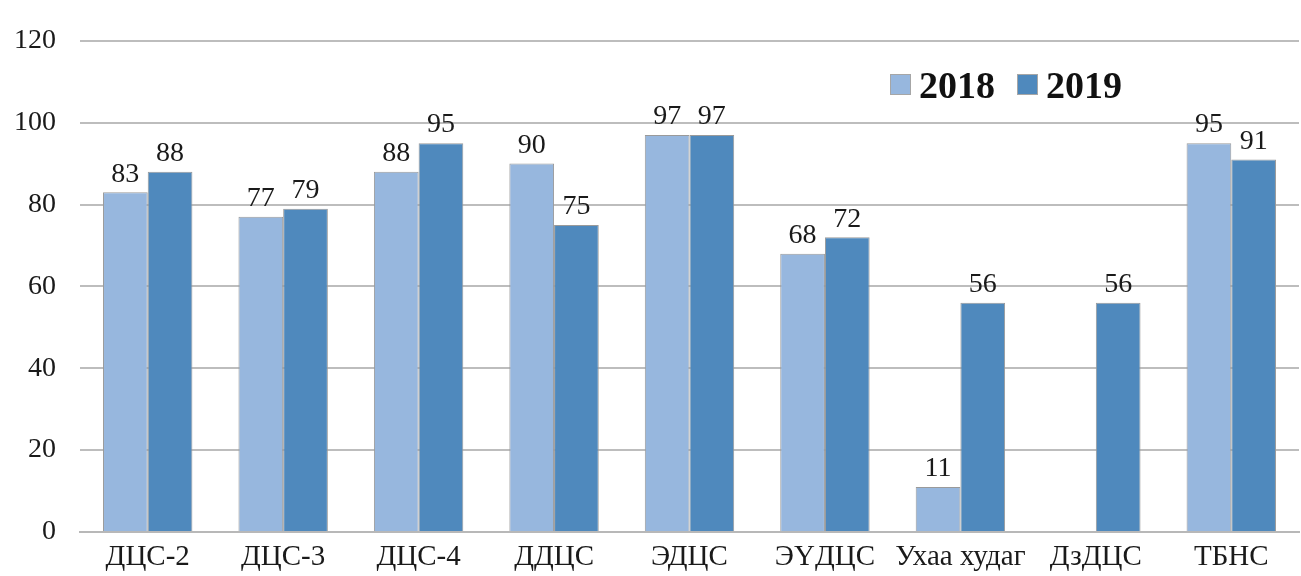 The image size is (1301, 576). What do you see at coordinates (42, 202) in the screenshot?
I see `y-tick-label: 80` at bounding box center [42, 202].